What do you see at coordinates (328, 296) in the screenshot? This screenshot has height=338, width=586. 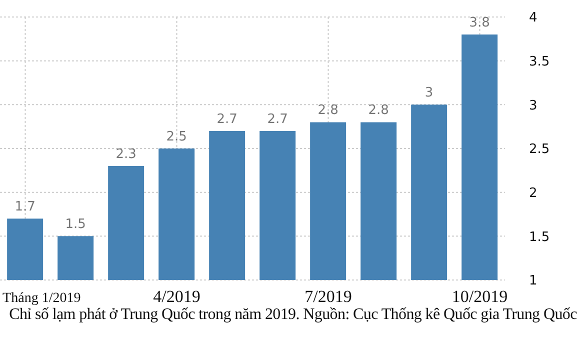 I see `x-tick-label: 7/2019` at bounding box center [328, 296].